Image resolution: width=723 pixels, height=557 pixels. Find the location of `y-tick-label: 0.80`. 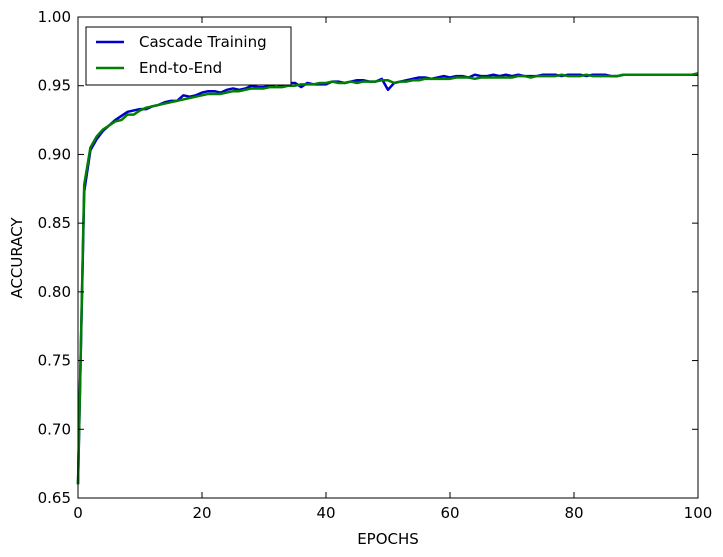

y-tick-label: 0.80 is located at coordinates (54, 292).